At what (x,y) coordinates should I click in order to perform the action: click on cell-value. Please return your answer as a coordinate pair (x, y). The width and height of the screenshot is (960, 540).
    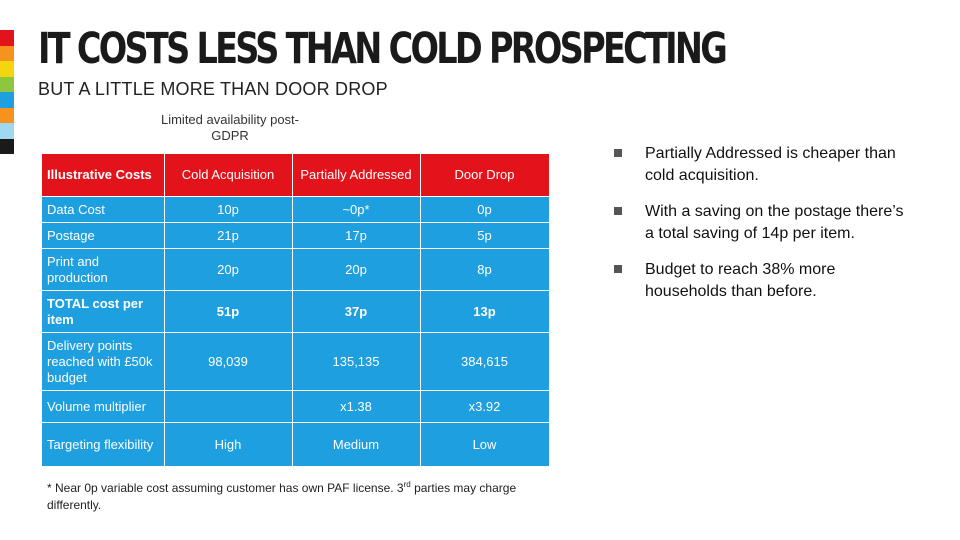
    Looking at the image, I should click on (228, 406).